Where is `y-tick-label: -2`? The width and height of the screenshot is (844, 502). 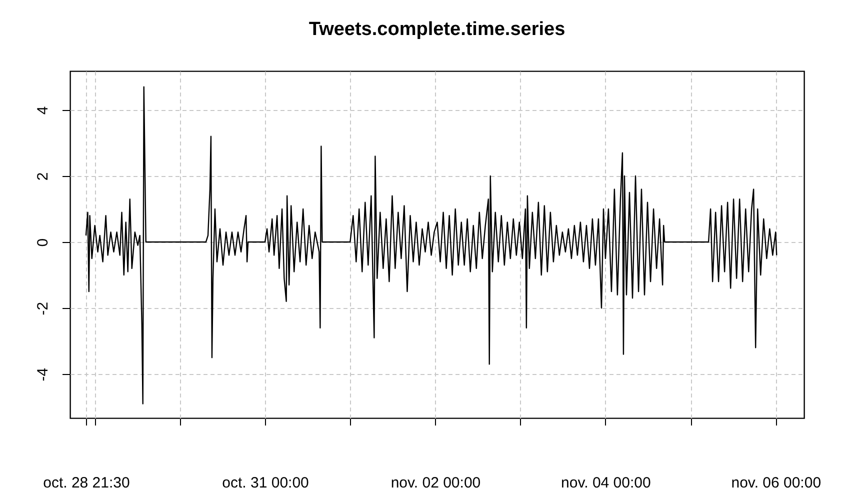
y-tick-label: -2 is located at coordinates (43, 309).